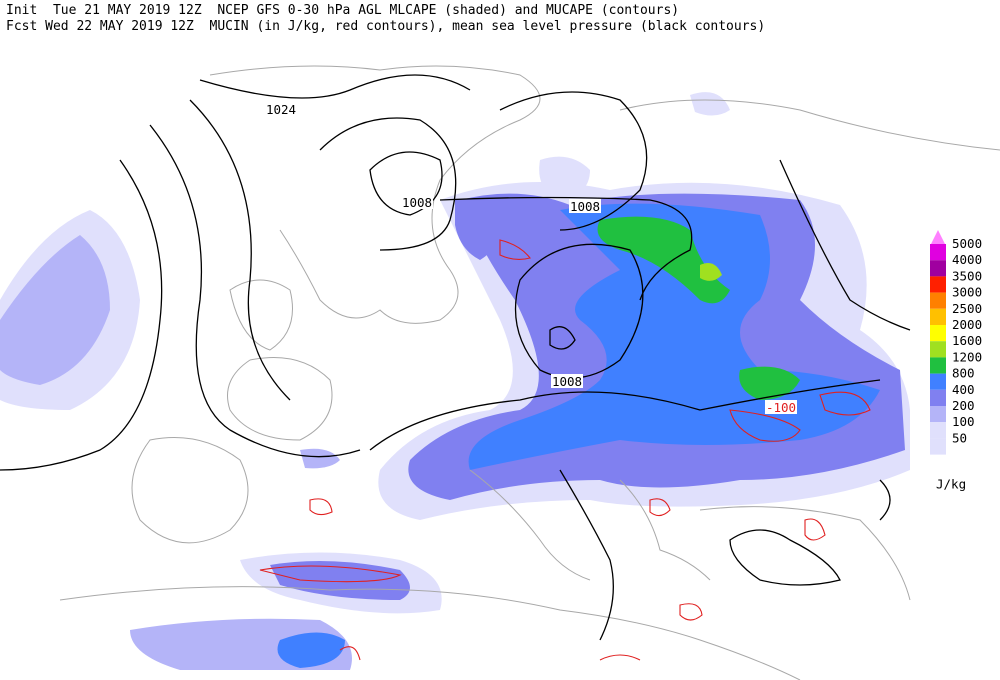  Describe the element at coordinates (967, 308) in the screenshot. I see `legend-label: 2500` at that location.